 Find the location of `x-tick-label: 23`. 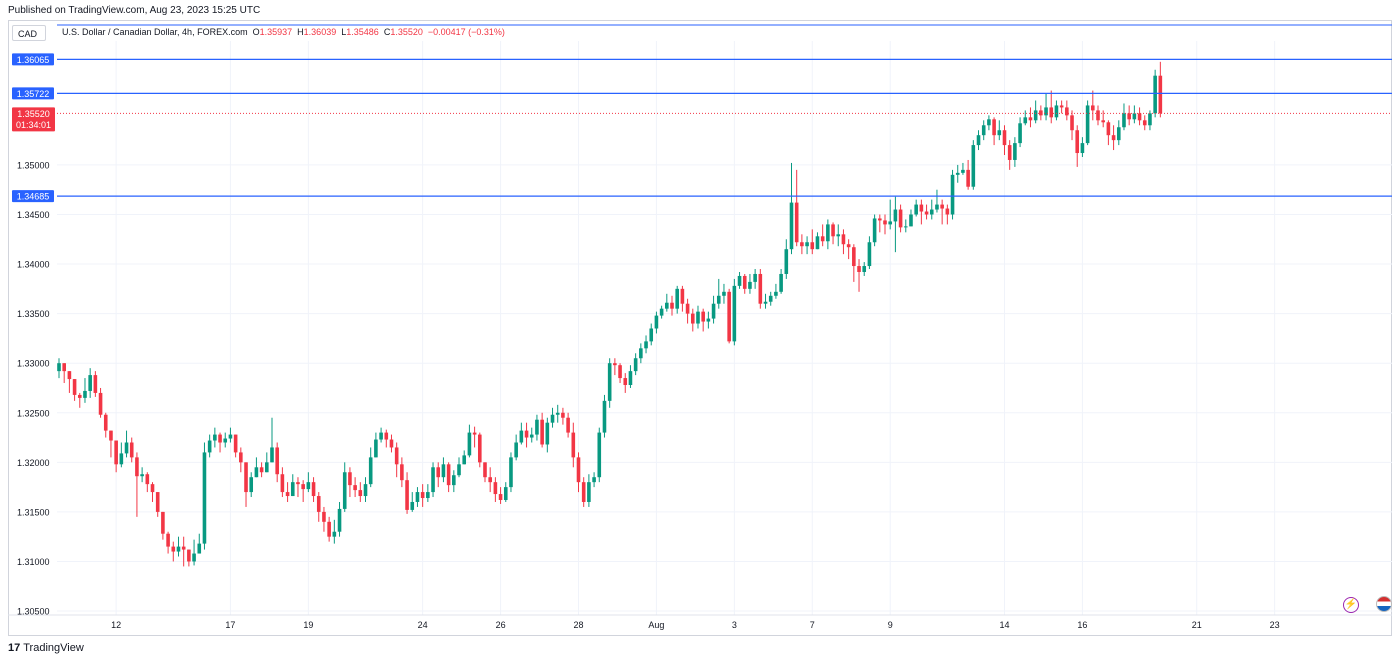

x-tick-label: 23 is located at coordinates (1275, 625).